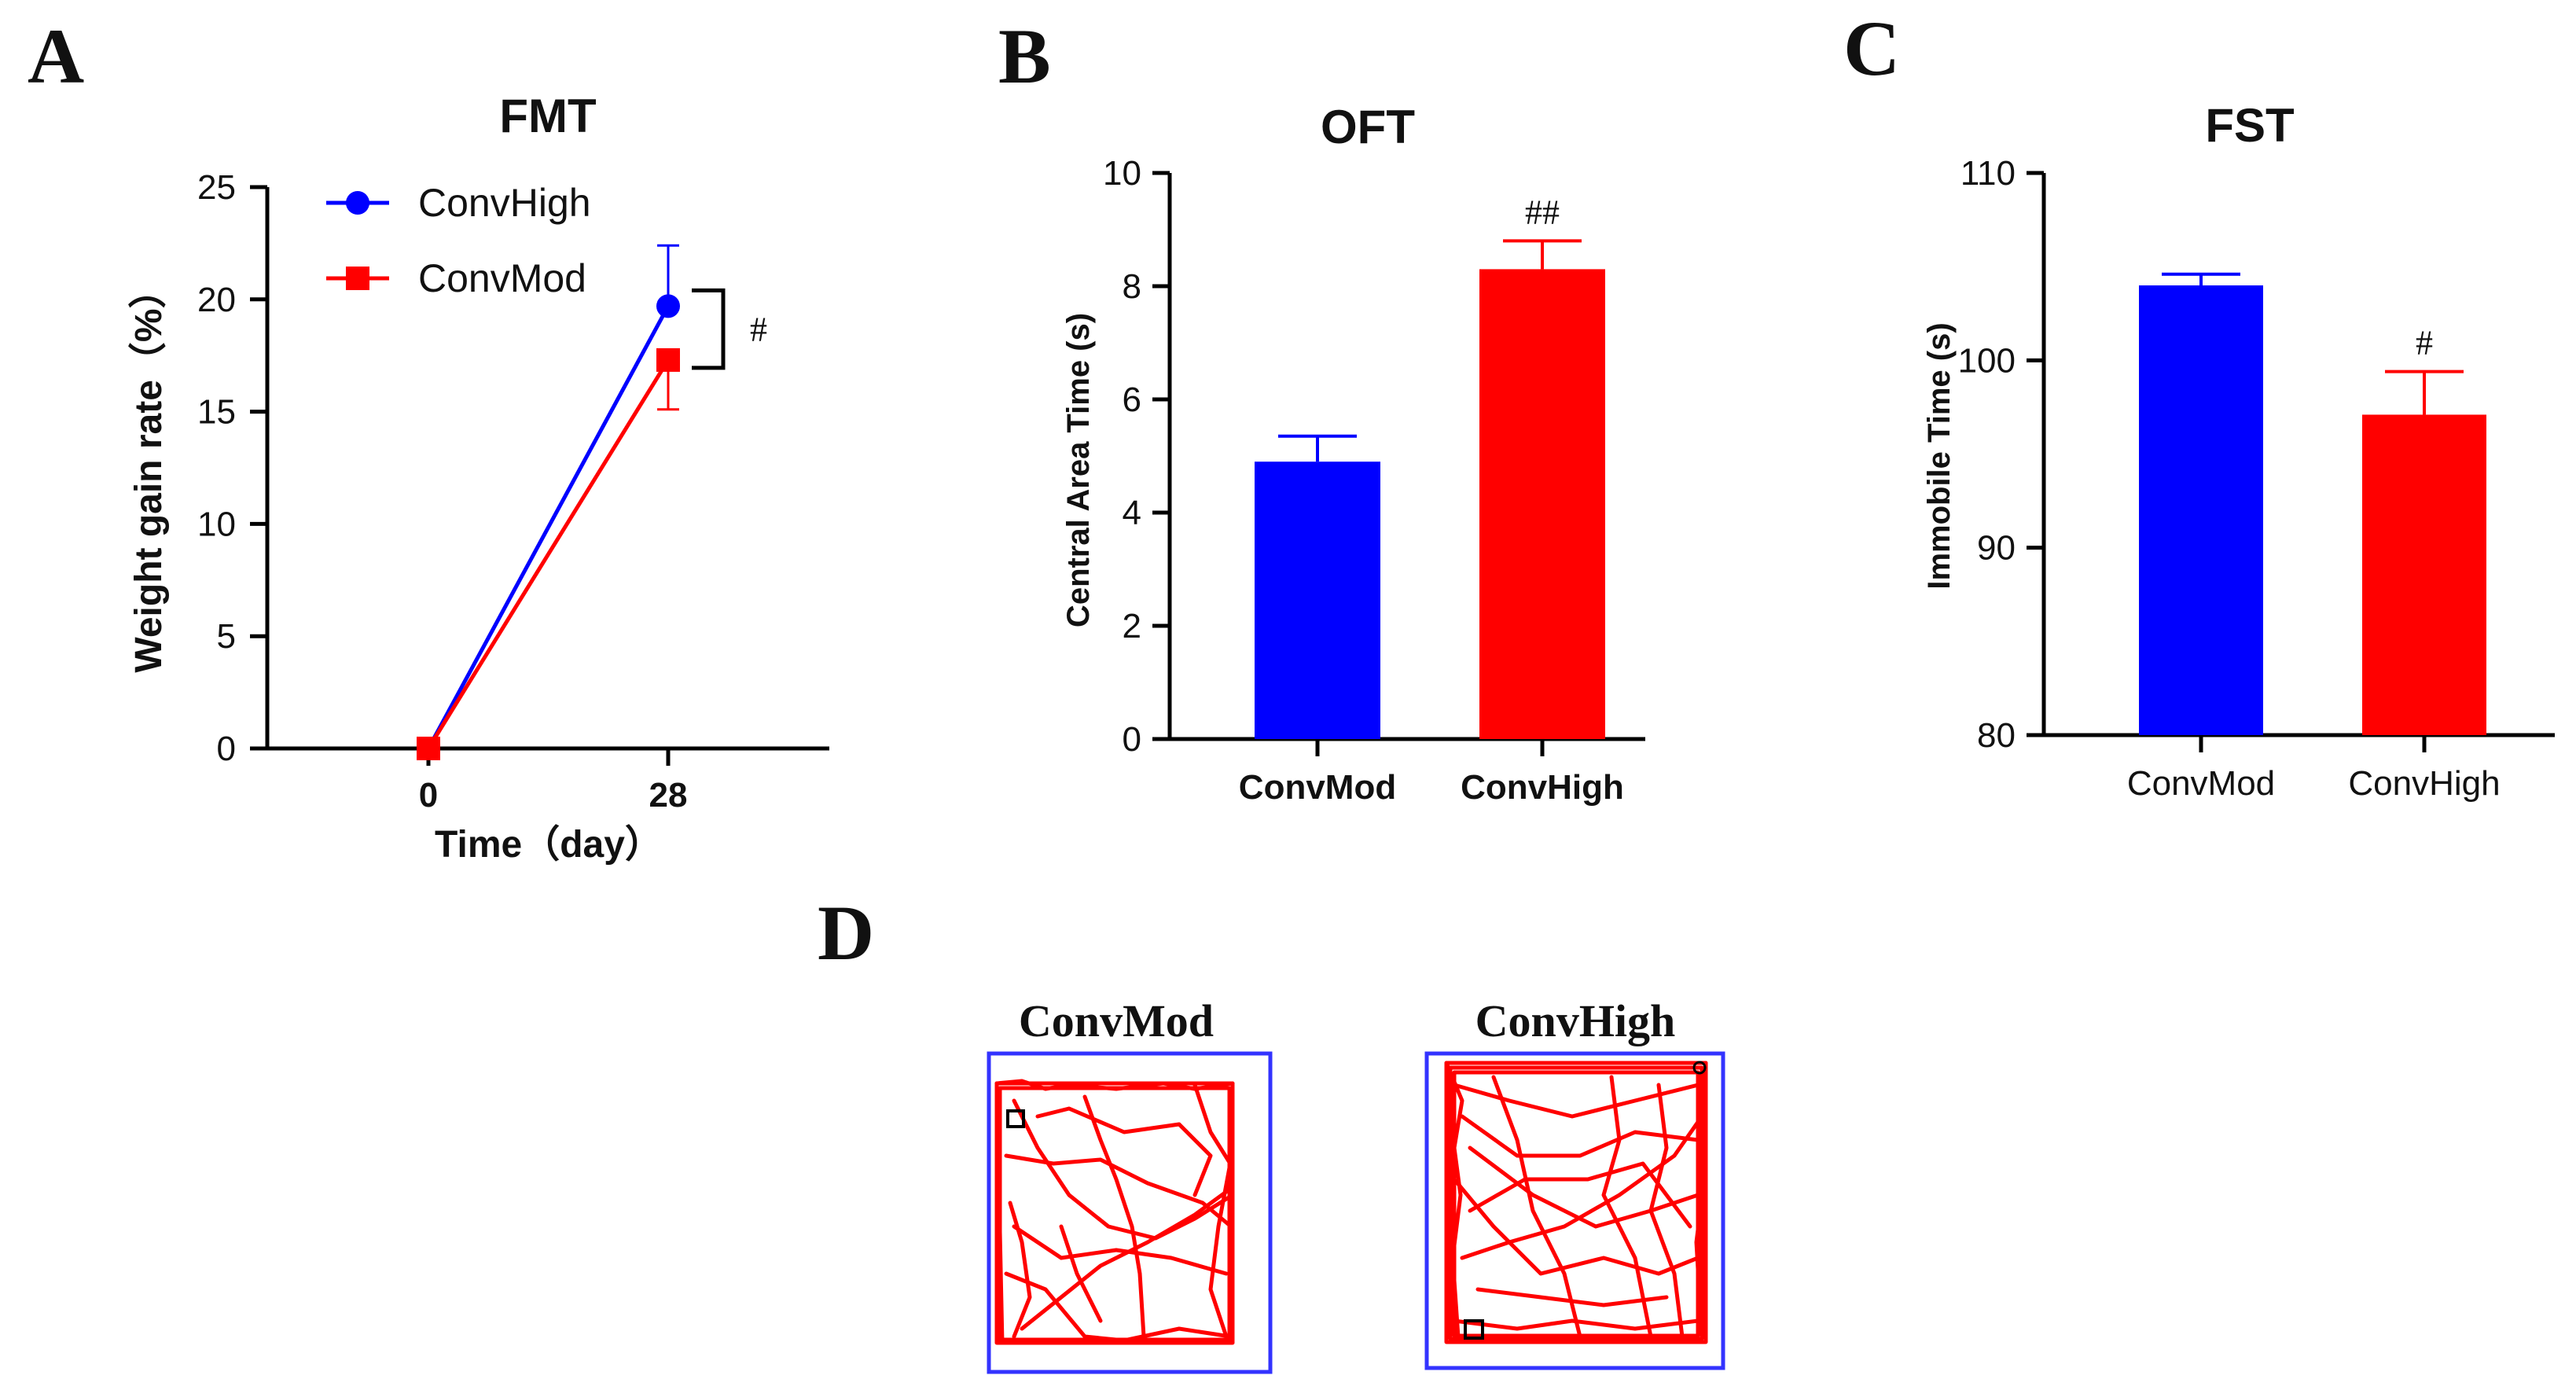  What do you see at coordinates (2249, 125) in the screenshot?
I see `chart-c-title: FST` at bounding box center [2249, 125].